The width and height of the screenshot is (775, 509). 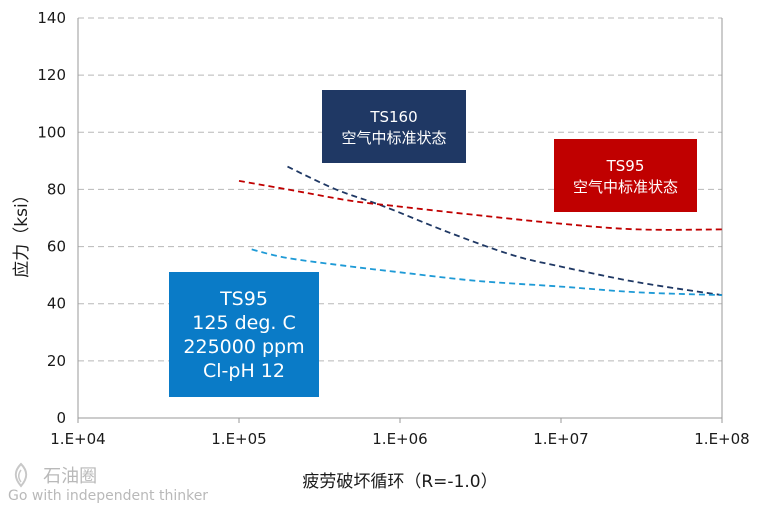 I want to click on annotation-text: Cl-pH 12, so click(x=244, y=371).